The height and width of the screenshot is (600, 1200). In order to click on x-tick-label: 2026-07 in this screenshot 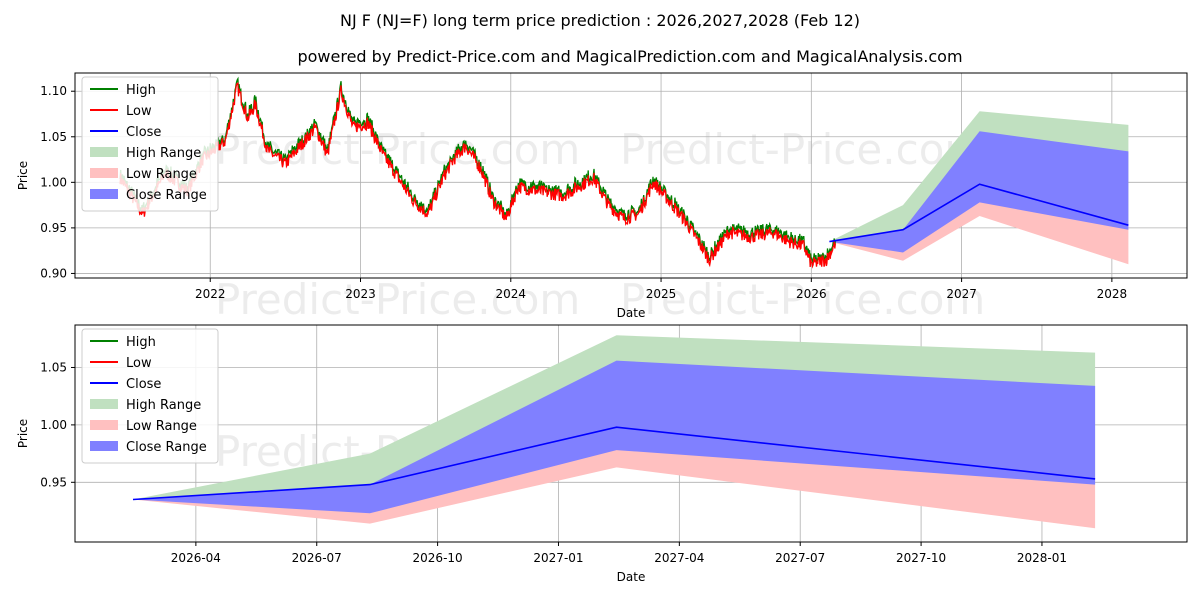, I will do `click(317, 558)`.